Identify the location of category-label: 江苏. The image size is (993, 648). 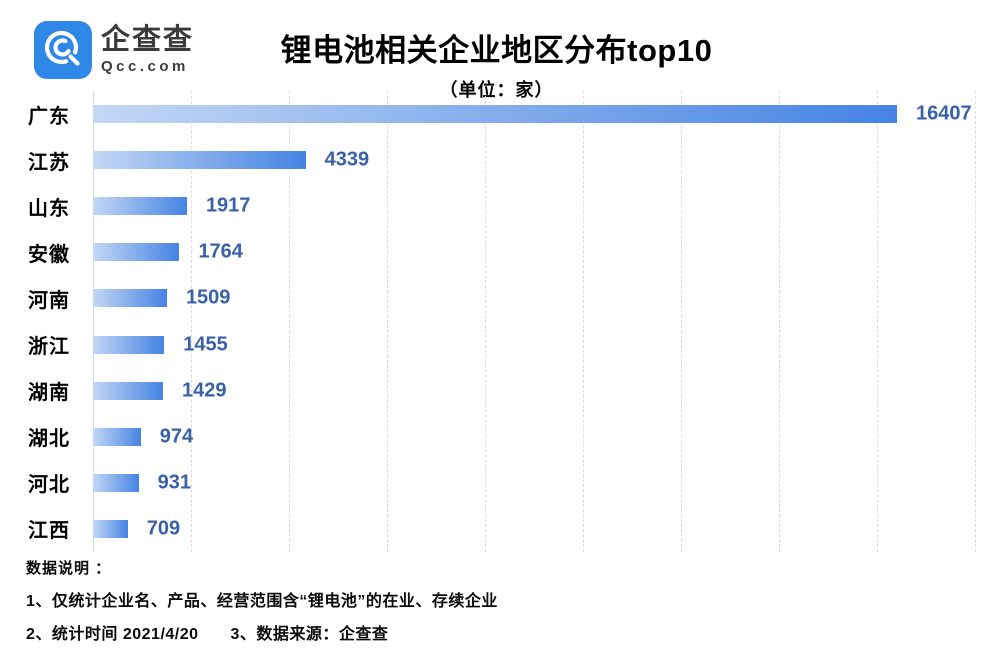
(49, 162).